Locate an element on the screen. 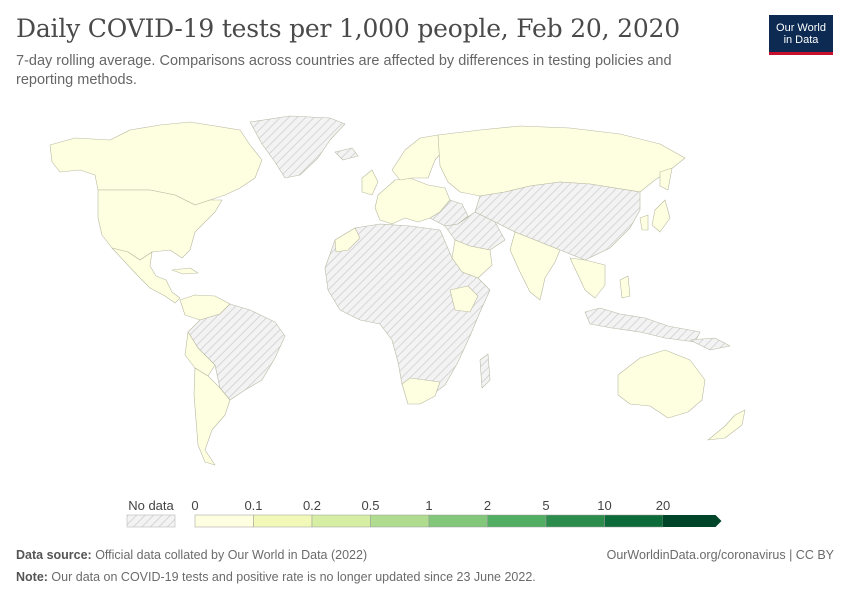  source-url: OurWorldinData.org/coronavirus | CC BY is located at coordinates (720, 555).